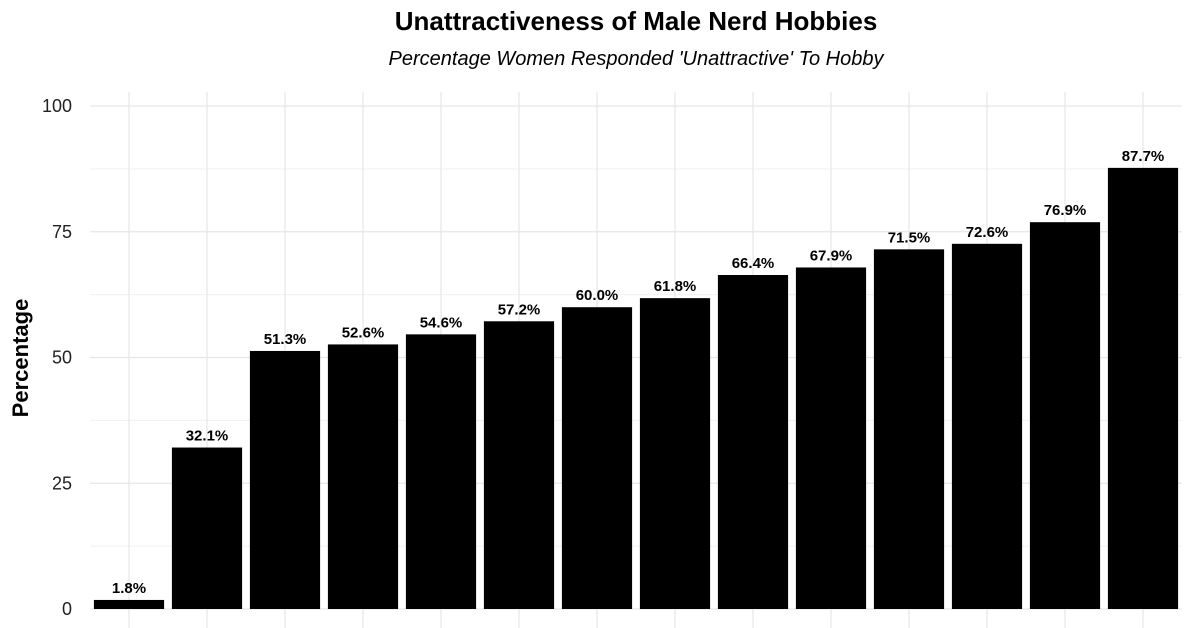 The width and height of the screenshot is (1200, 628). What do you see at coordinates (62, 483) in the screenshot?
I see `y-tick-label: 25` at bounding box center [62, 483].